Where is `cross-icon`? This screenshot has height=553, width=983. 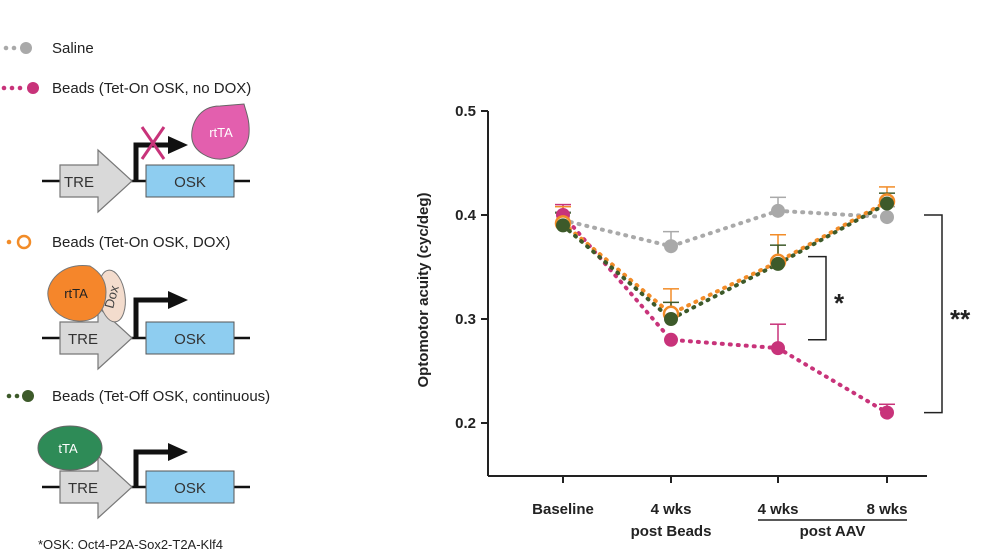
cross-icon is located at coordinates (153, 143).